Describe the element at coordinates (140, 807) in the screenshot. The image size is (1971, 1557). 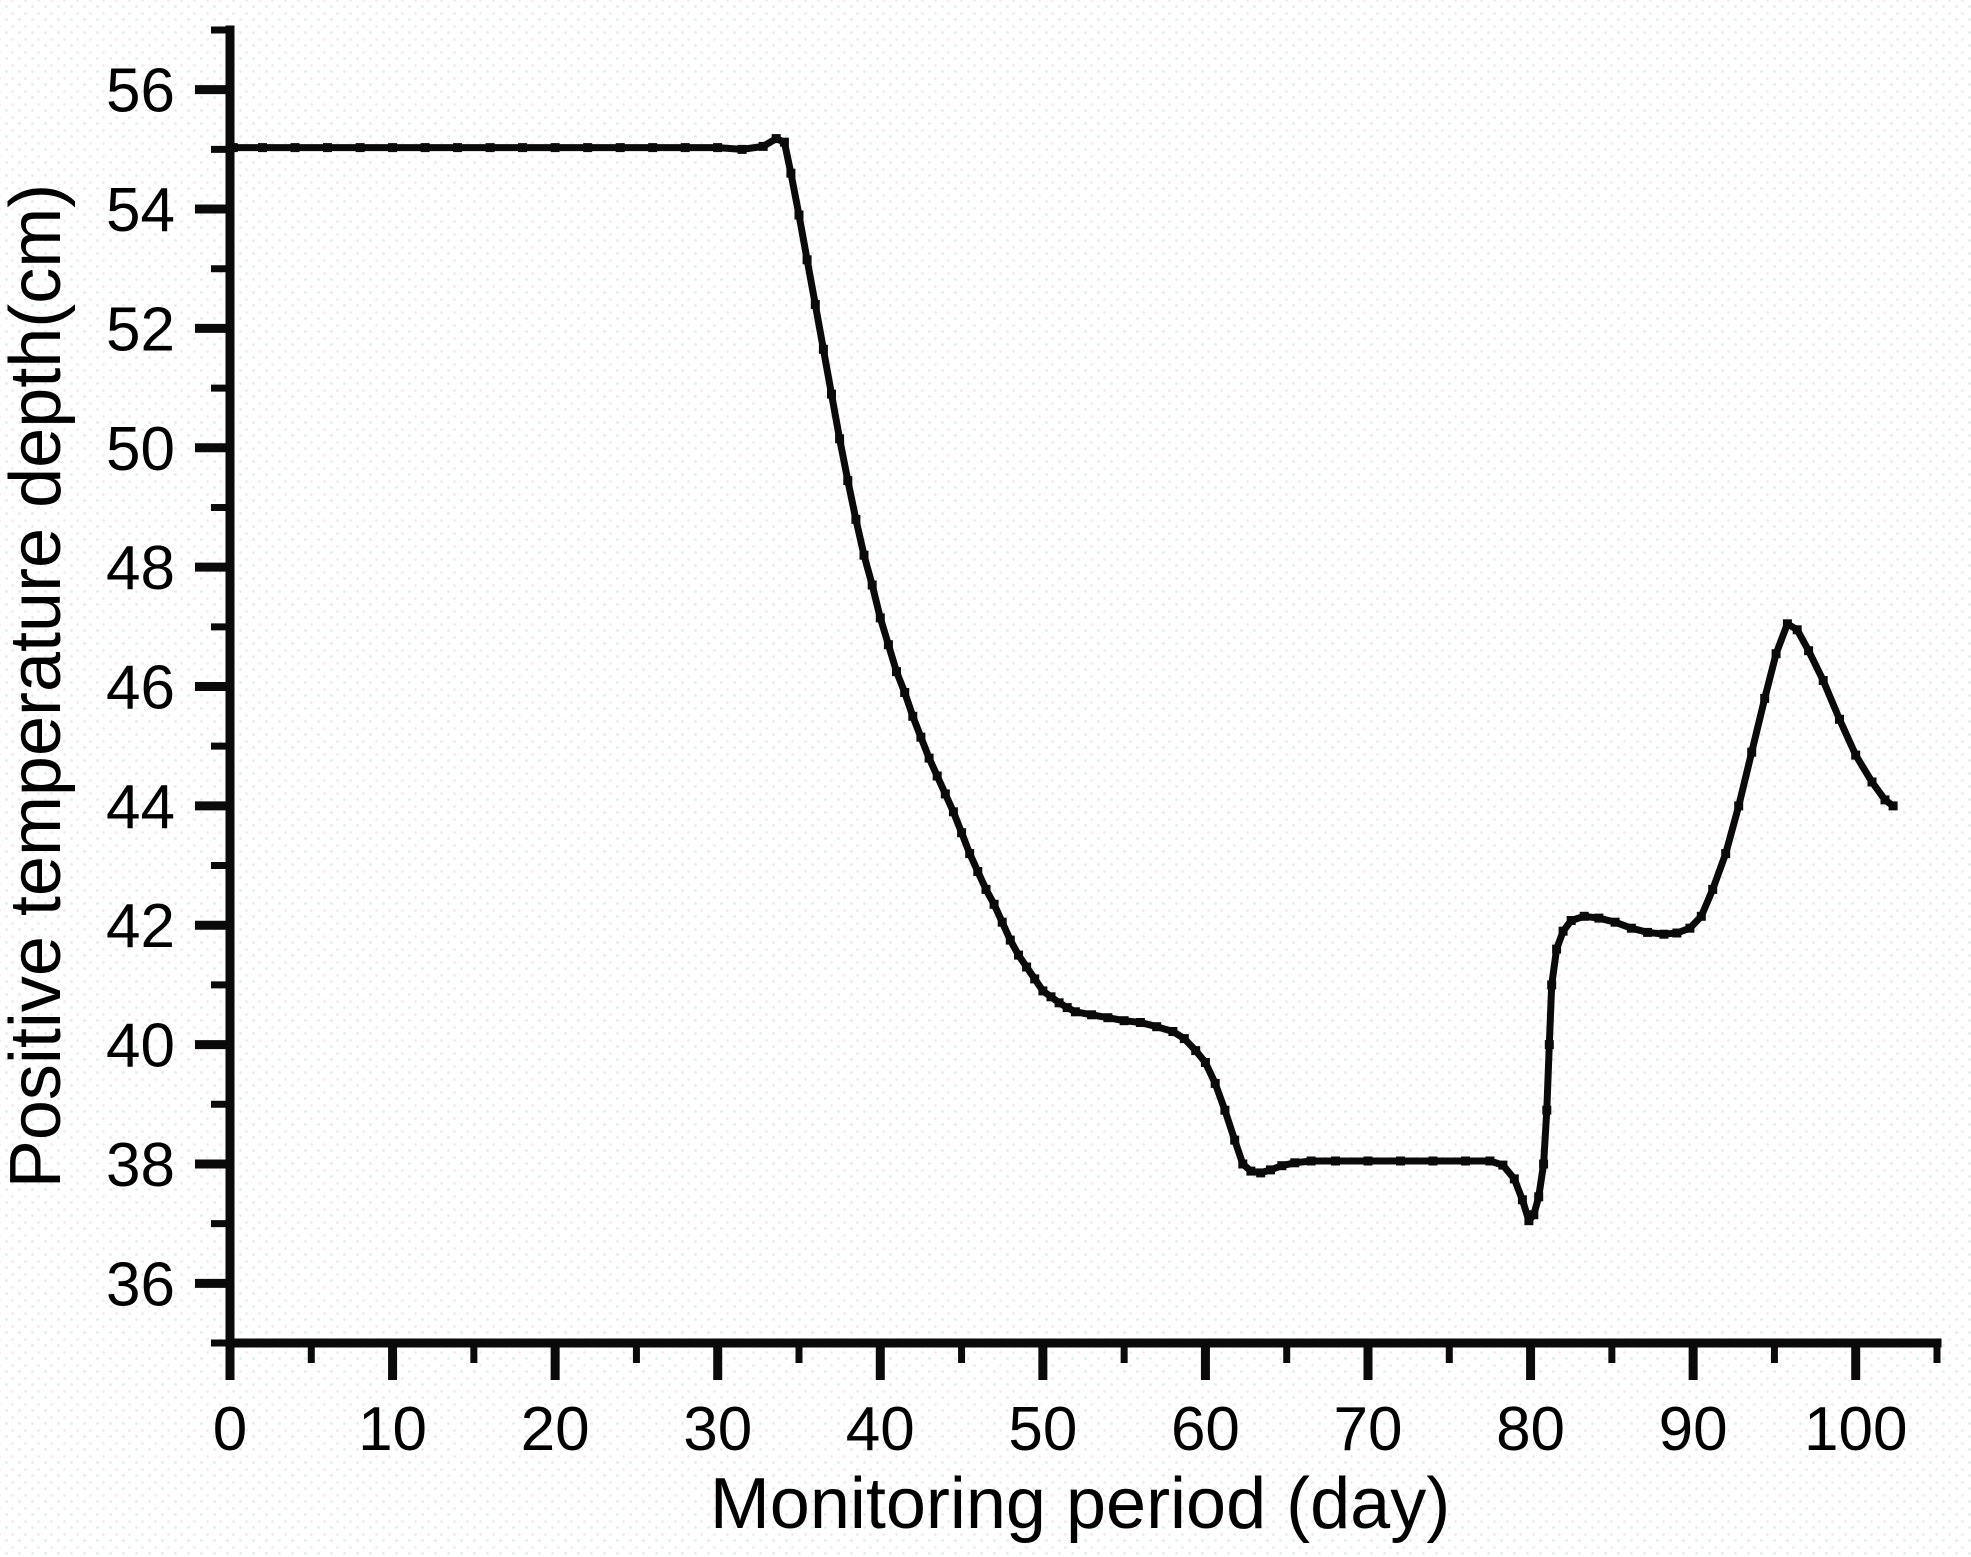
I see `y-tick-label: 44` at that location.